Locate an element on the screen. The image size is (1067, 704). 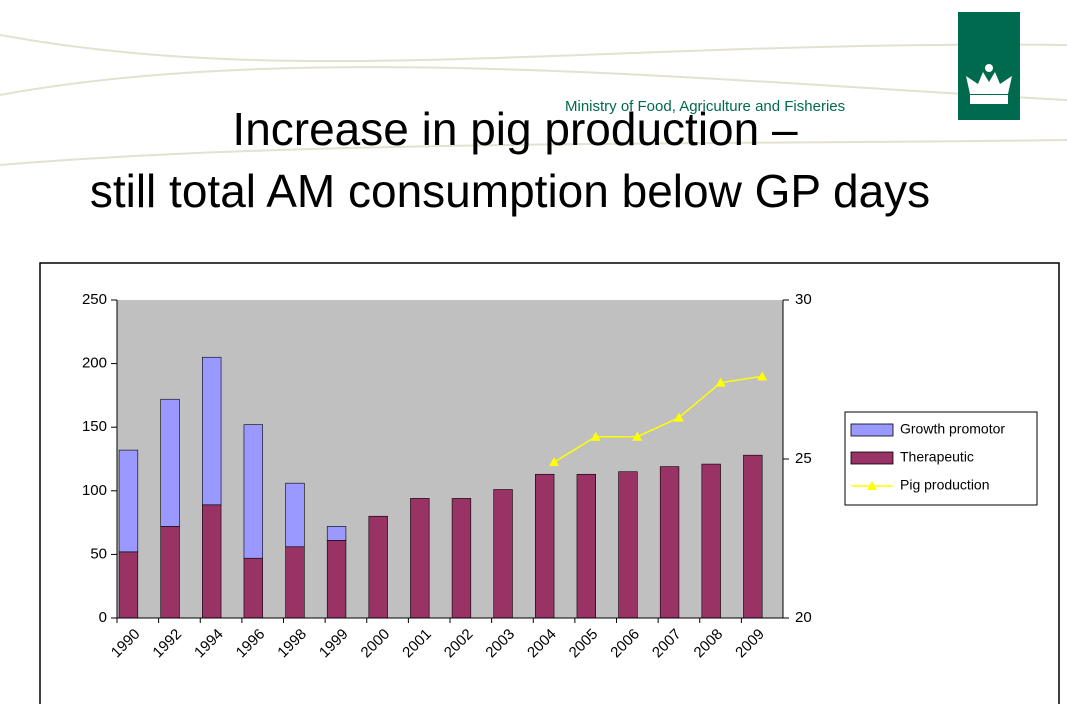
legend-label: Therapeutic is located at coordinates (937, 457).